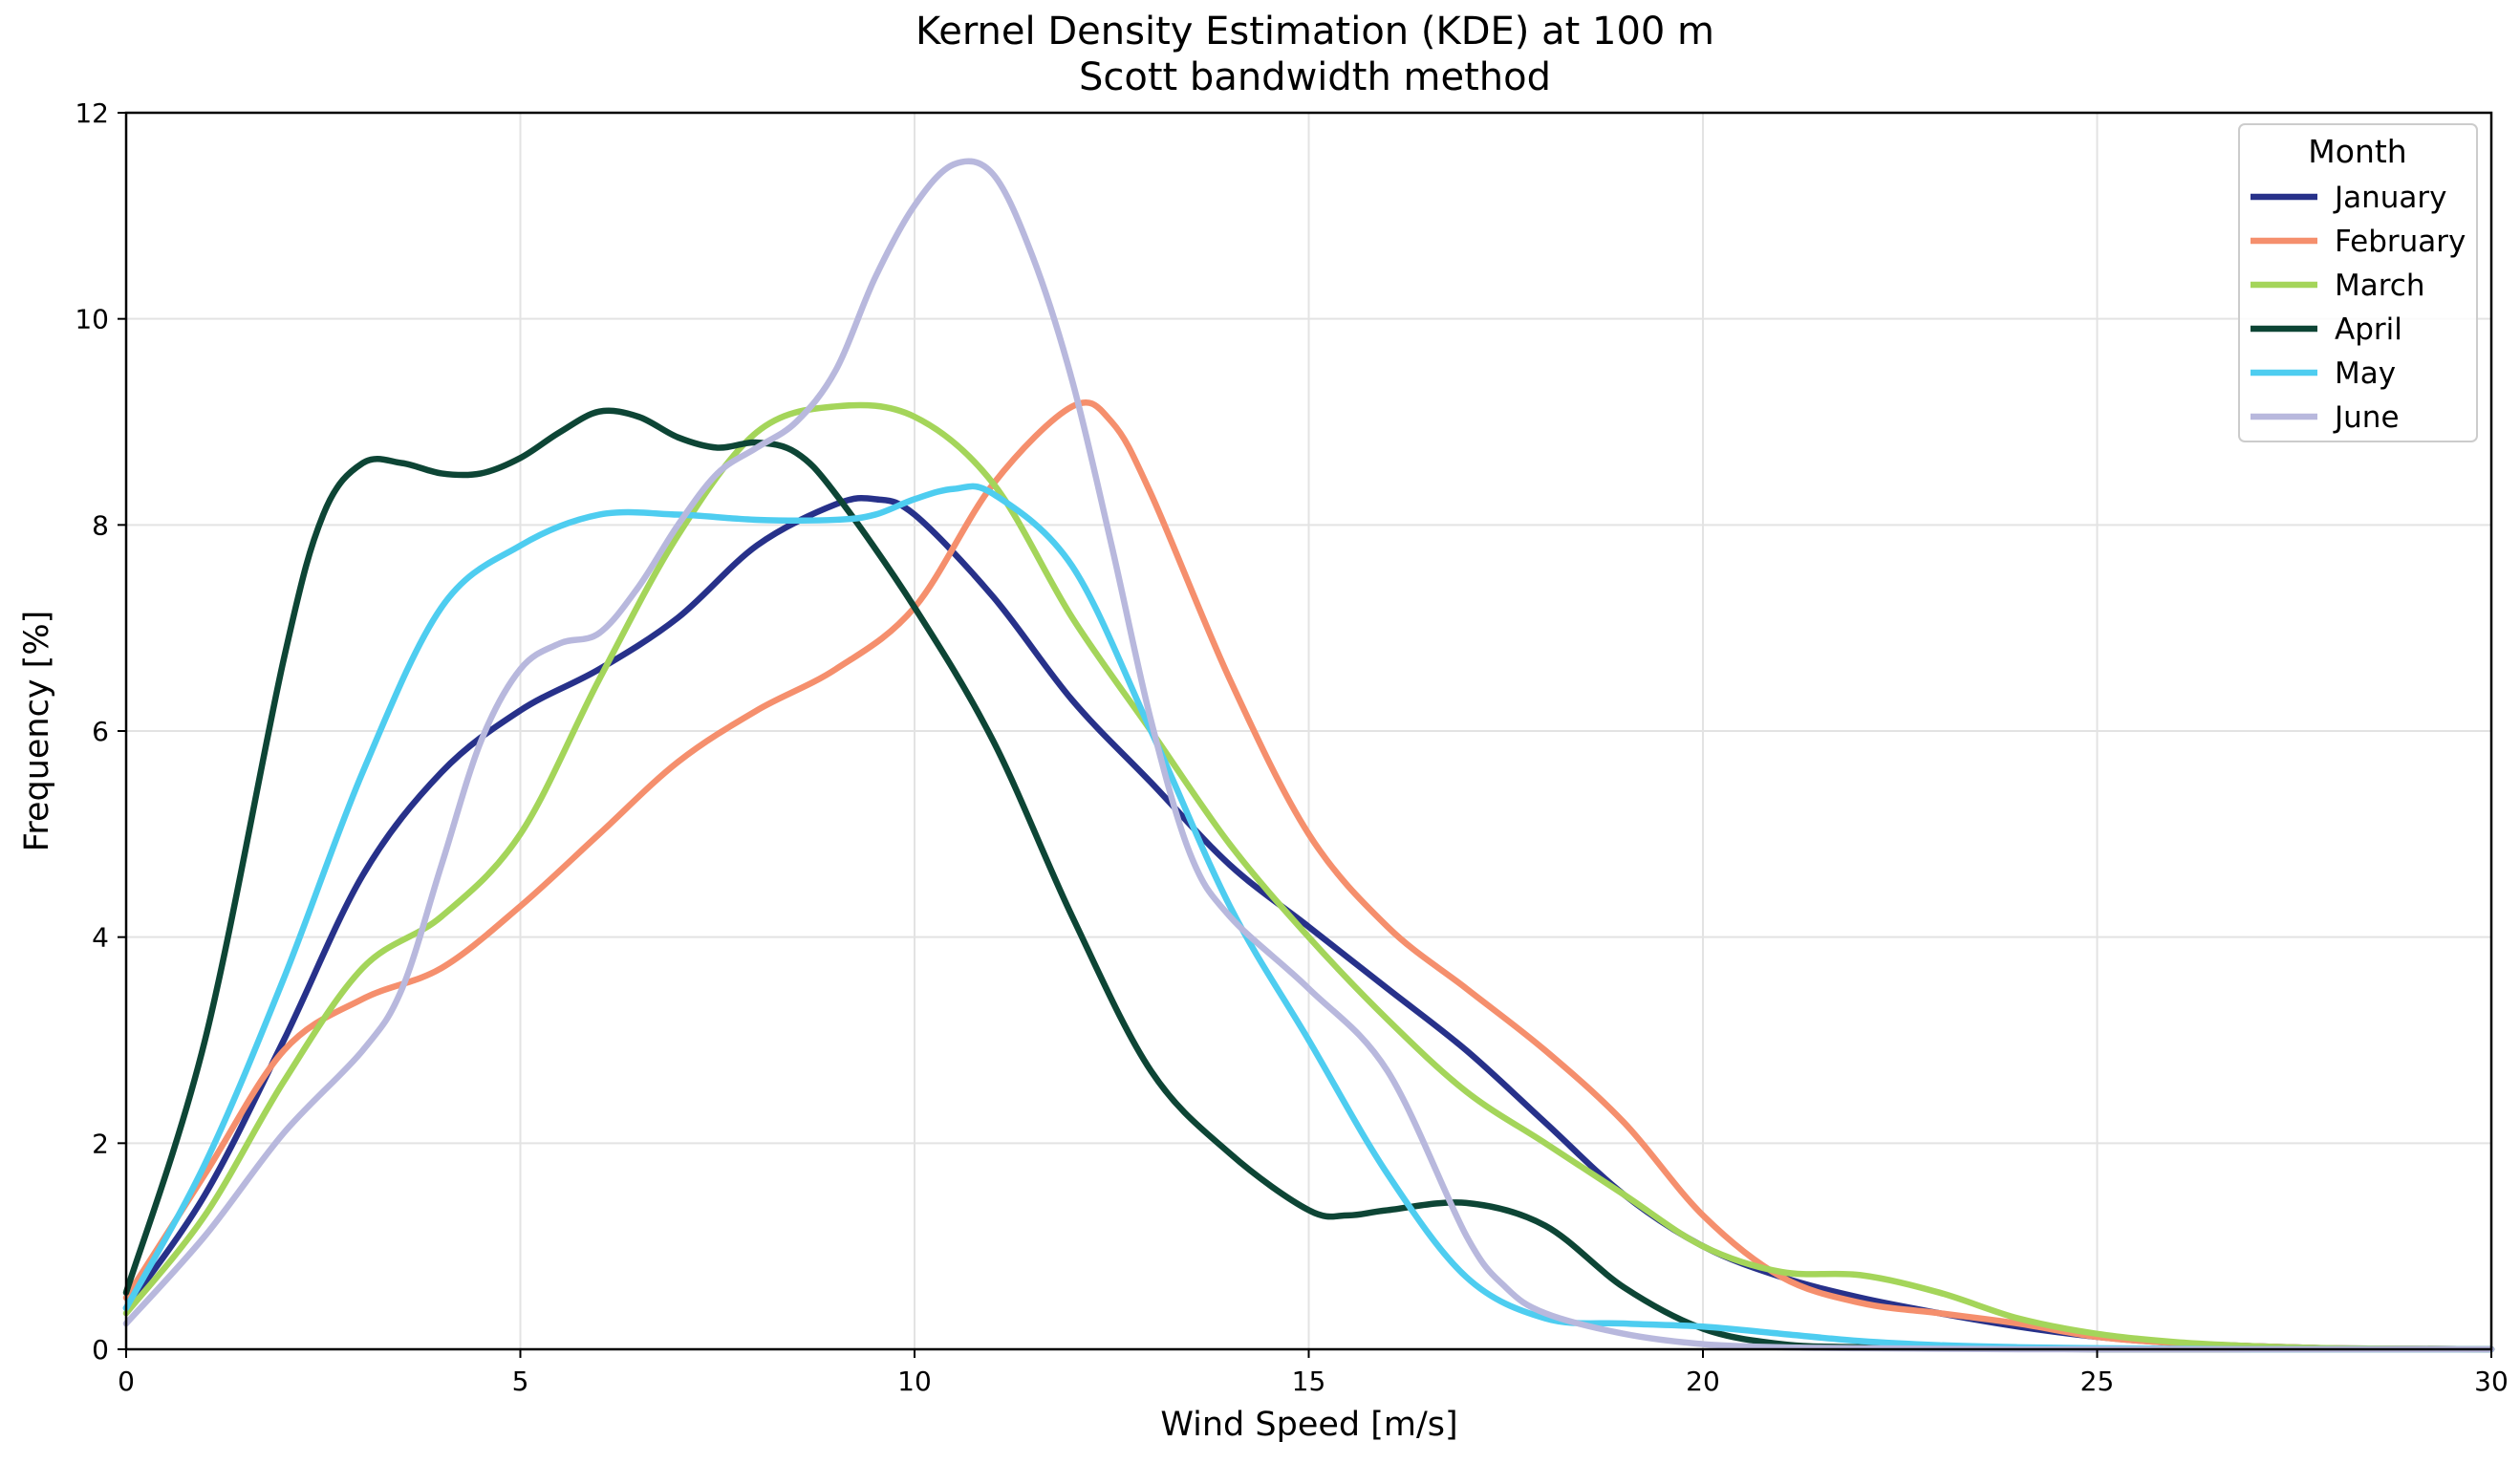  What do you see at coordinates (1309, 1381) in the screenshot?
I see `x-tick-label: 15` at bounding box center [1309, 1381].